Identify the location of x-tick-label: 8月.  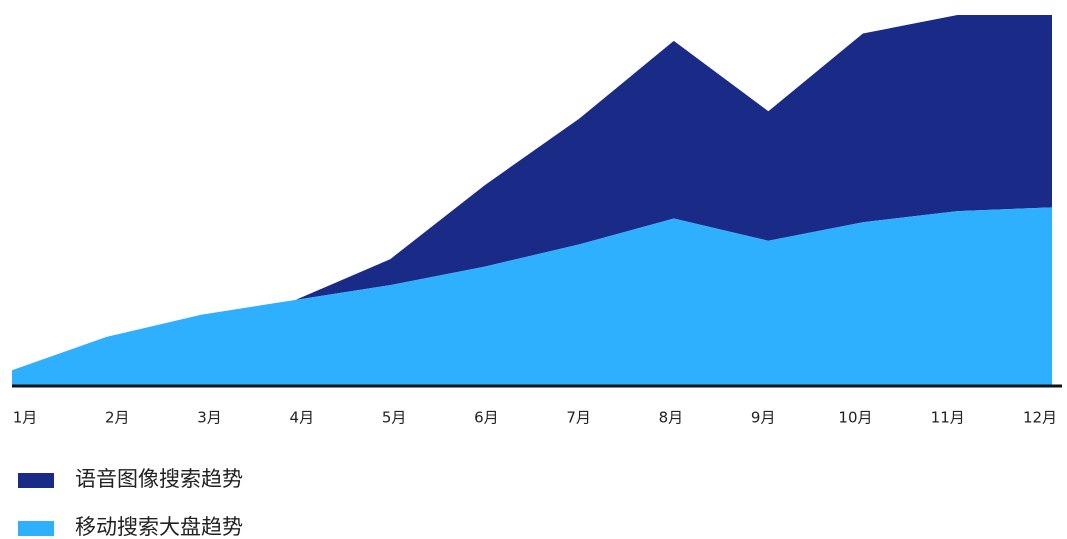
(671, 418).